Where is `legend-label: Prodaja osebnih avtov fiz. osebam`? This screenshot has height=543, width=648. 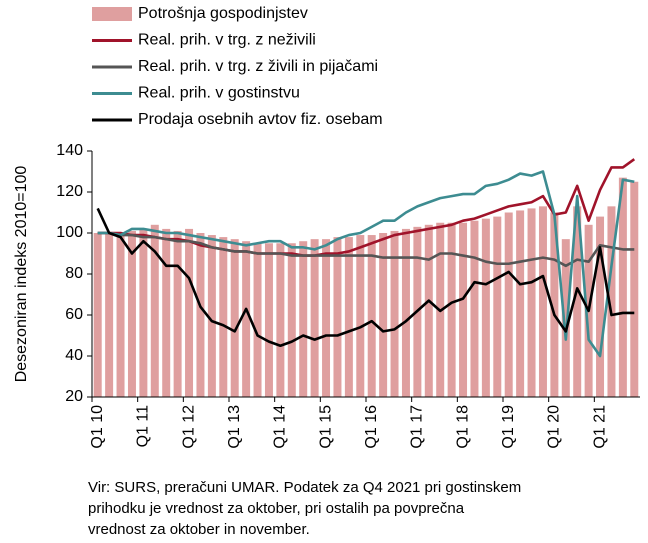
legend-label: Prodaja osebnih avtov fiz. osebam is located at coordinates (260, 119).